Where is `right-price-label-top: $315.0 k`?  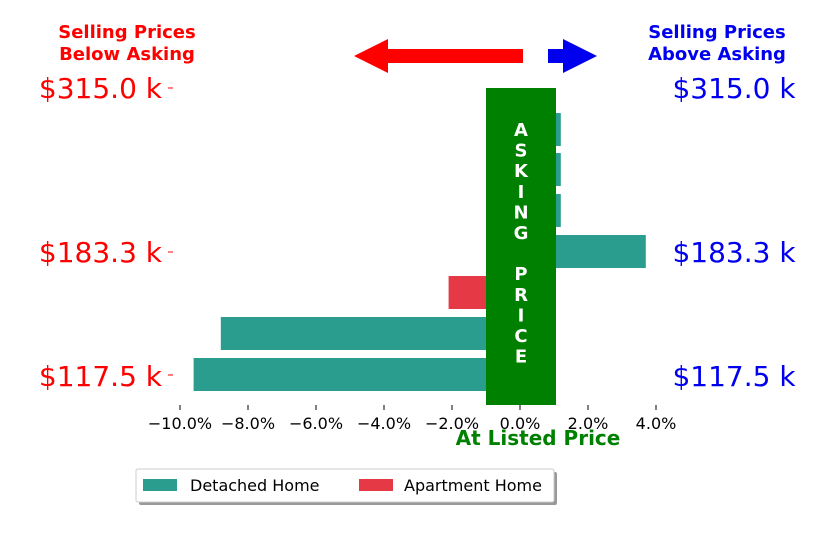
right-price-label-top: $315.0 k is located at coordinates (734, 88).